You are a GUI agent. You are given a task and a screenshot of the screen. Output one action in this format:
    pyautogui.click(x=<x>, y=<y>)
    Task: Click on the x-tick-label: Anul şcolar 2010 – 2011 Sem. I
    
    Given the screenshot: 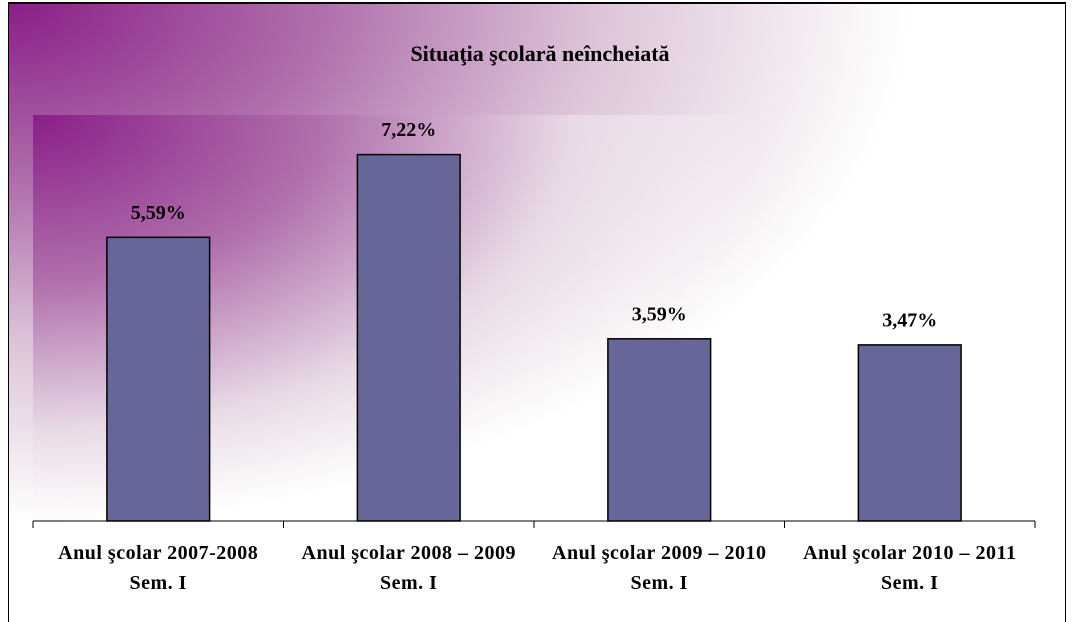 What is the action you would take?
    pyautogui.click(x=910, y=568)
    